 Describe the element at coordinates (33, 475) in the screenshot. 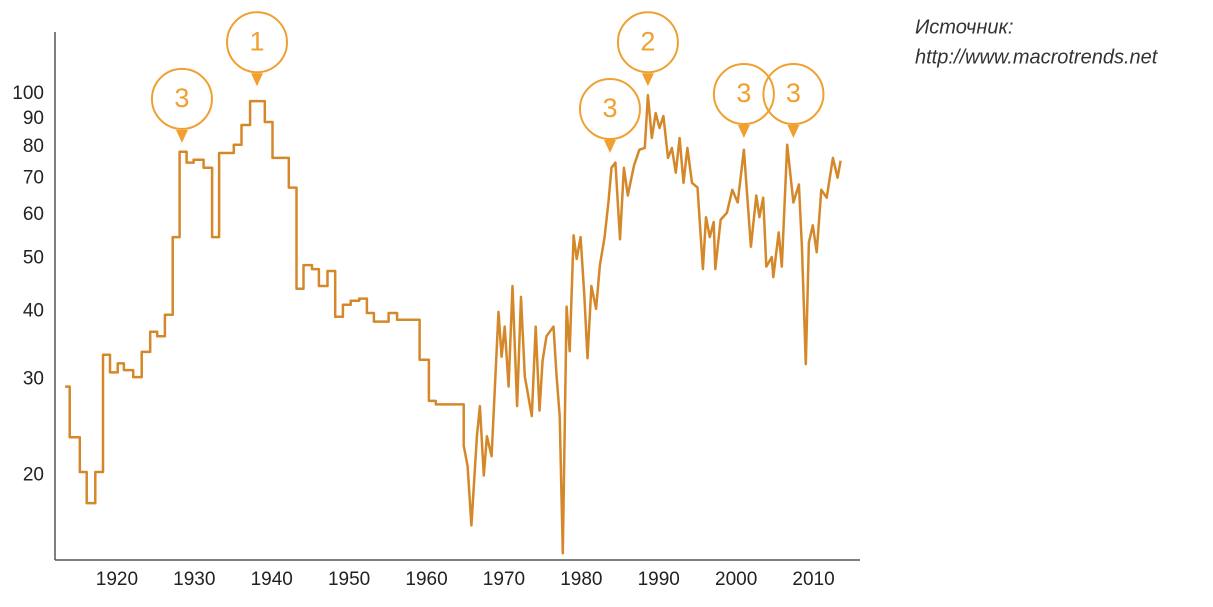

I see `y-tick-label: 20` at that location.